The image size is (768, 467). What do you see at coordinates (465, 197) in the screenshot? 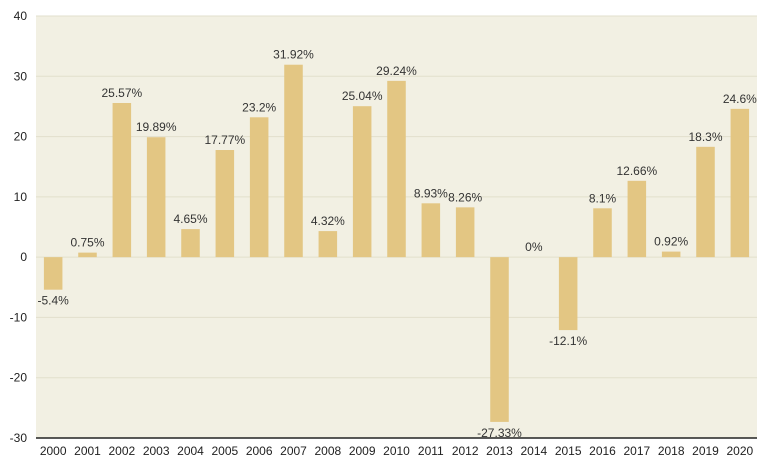
I see `data-label-2012: 8.26%` at bounding box center [465, 197].